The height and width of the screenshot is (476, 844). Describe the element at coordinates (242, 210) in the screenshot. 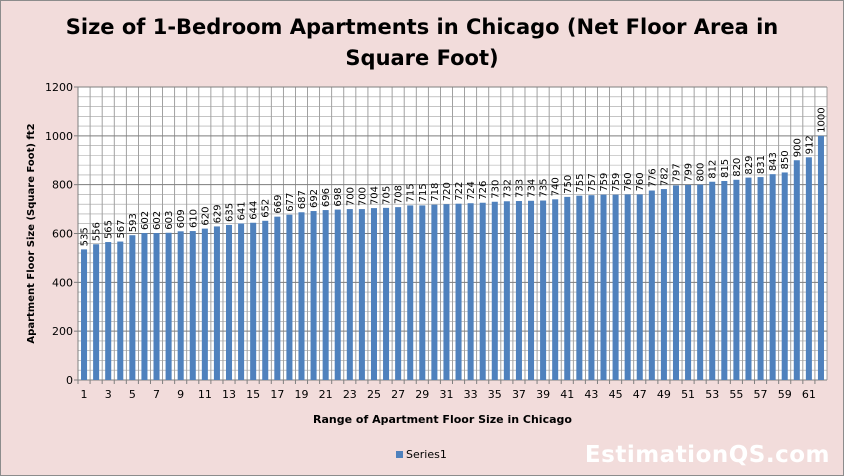

I see `data-label: 641` at that location.